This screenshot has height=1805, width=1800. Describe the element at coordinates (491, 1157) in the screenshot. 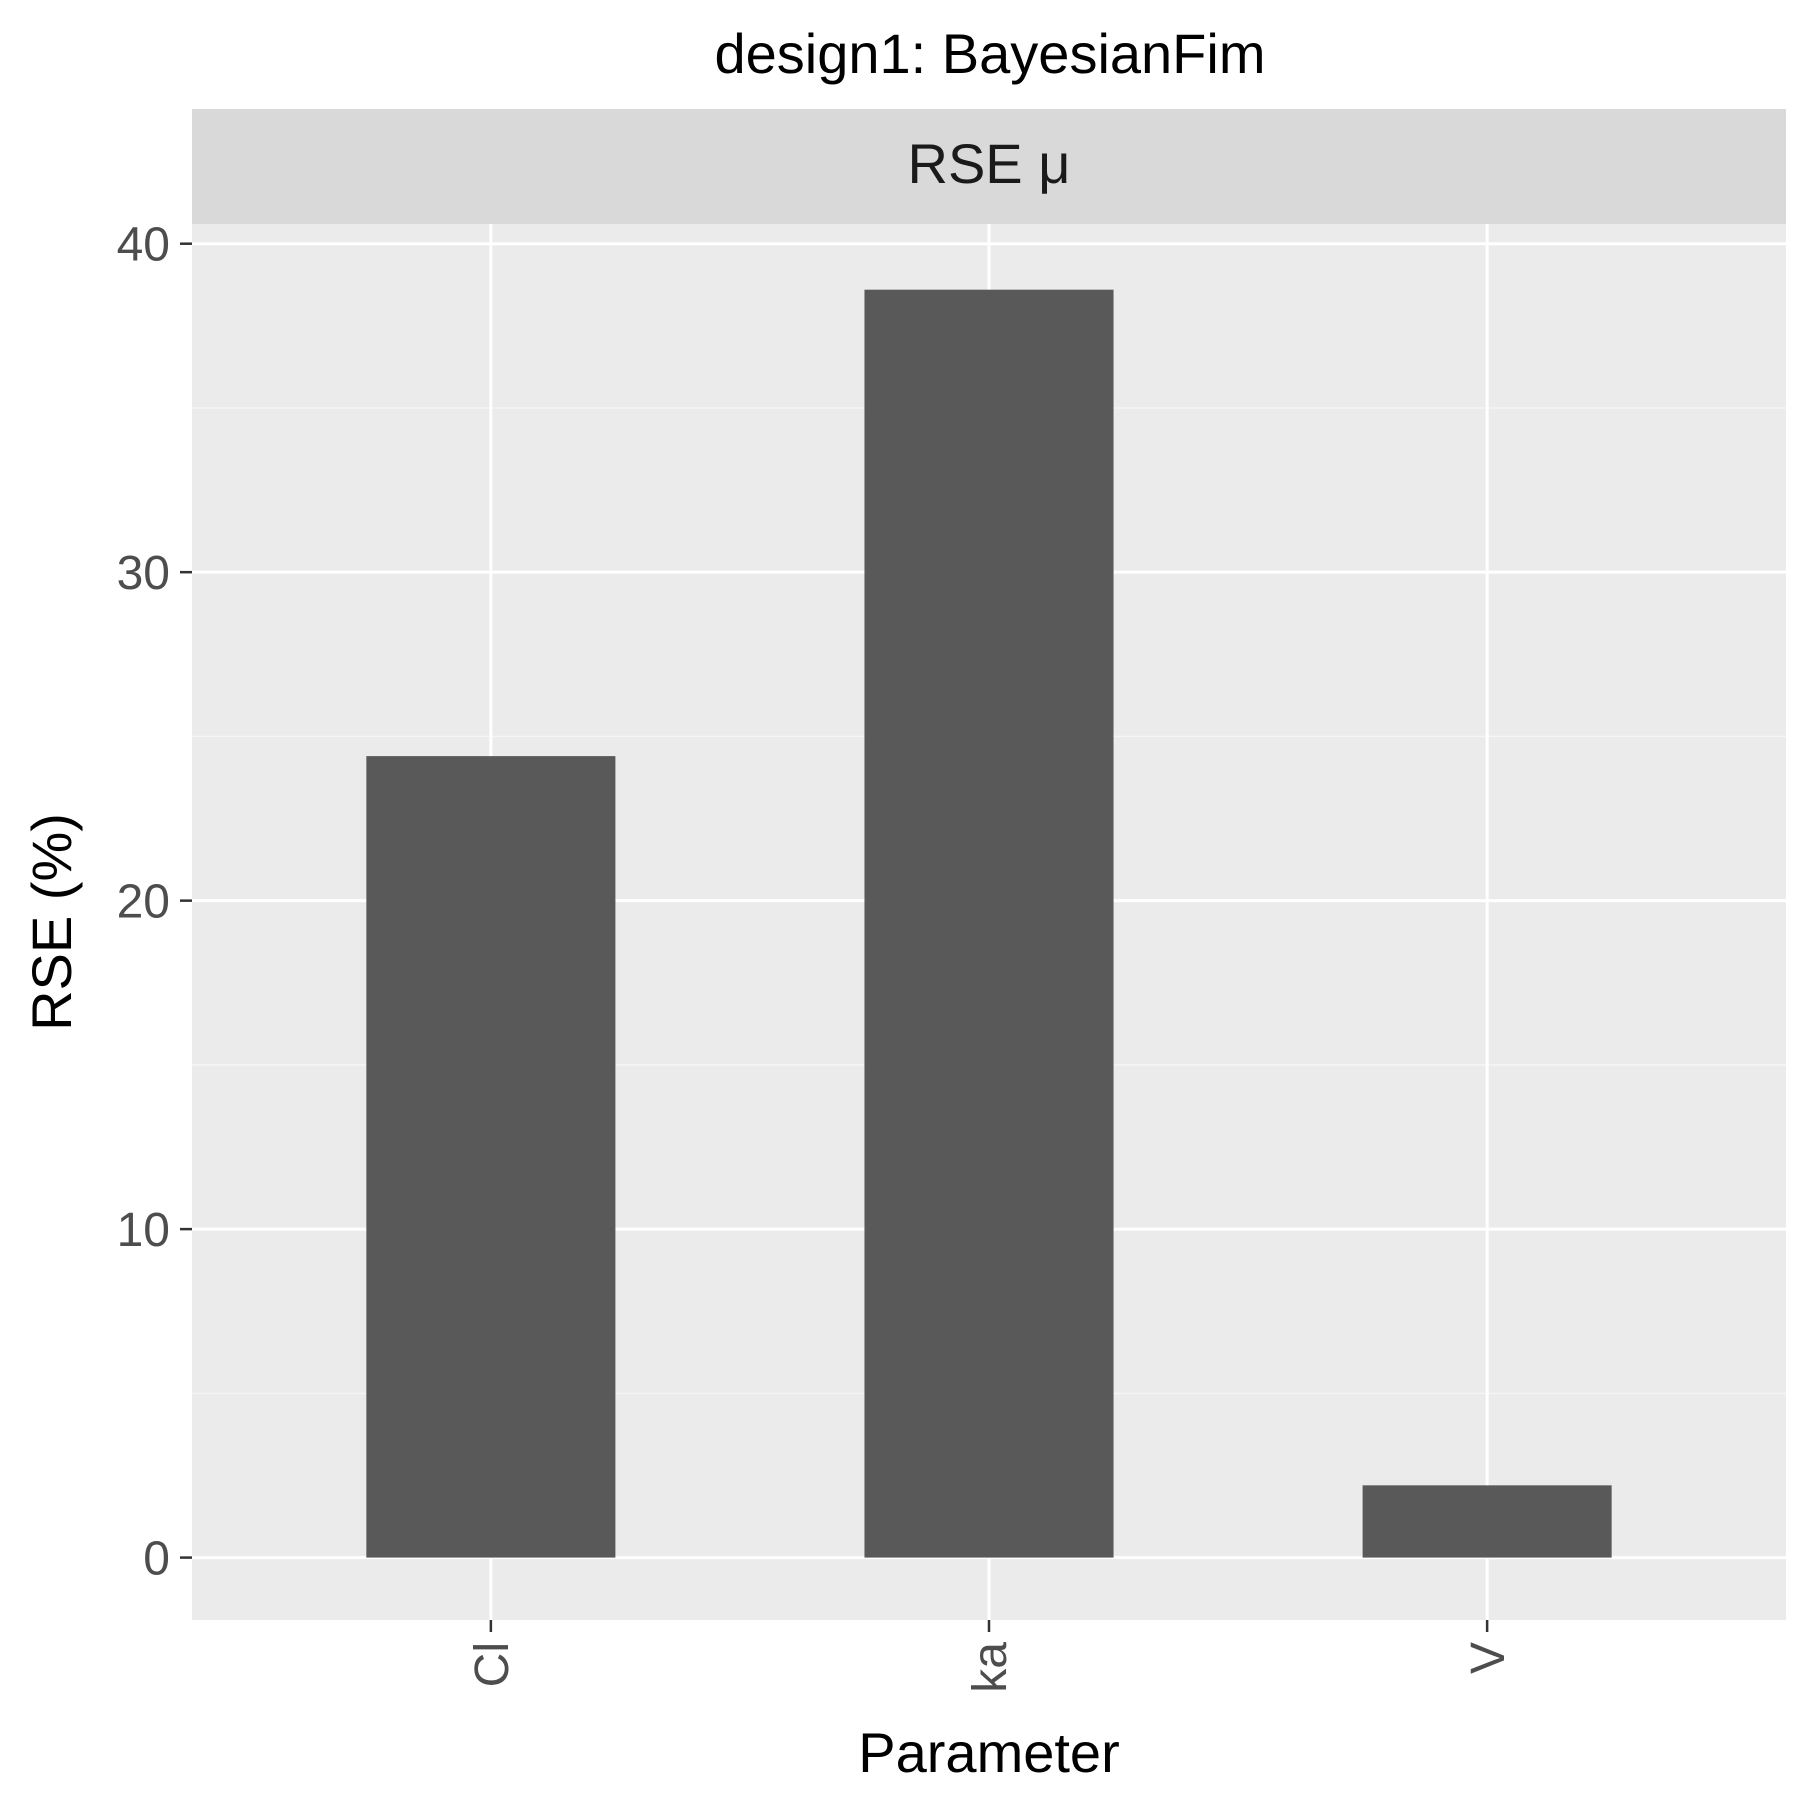

I see `bar-cl` at that location.